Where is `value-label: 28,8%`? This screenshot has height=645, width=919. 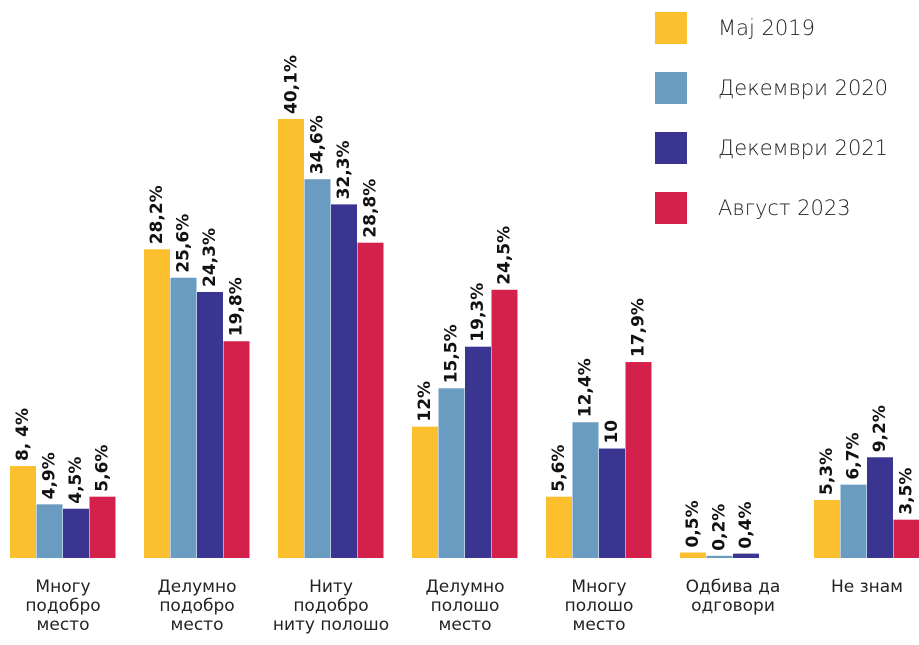 value-label: 28,8% is located at coordinates (371, 208).